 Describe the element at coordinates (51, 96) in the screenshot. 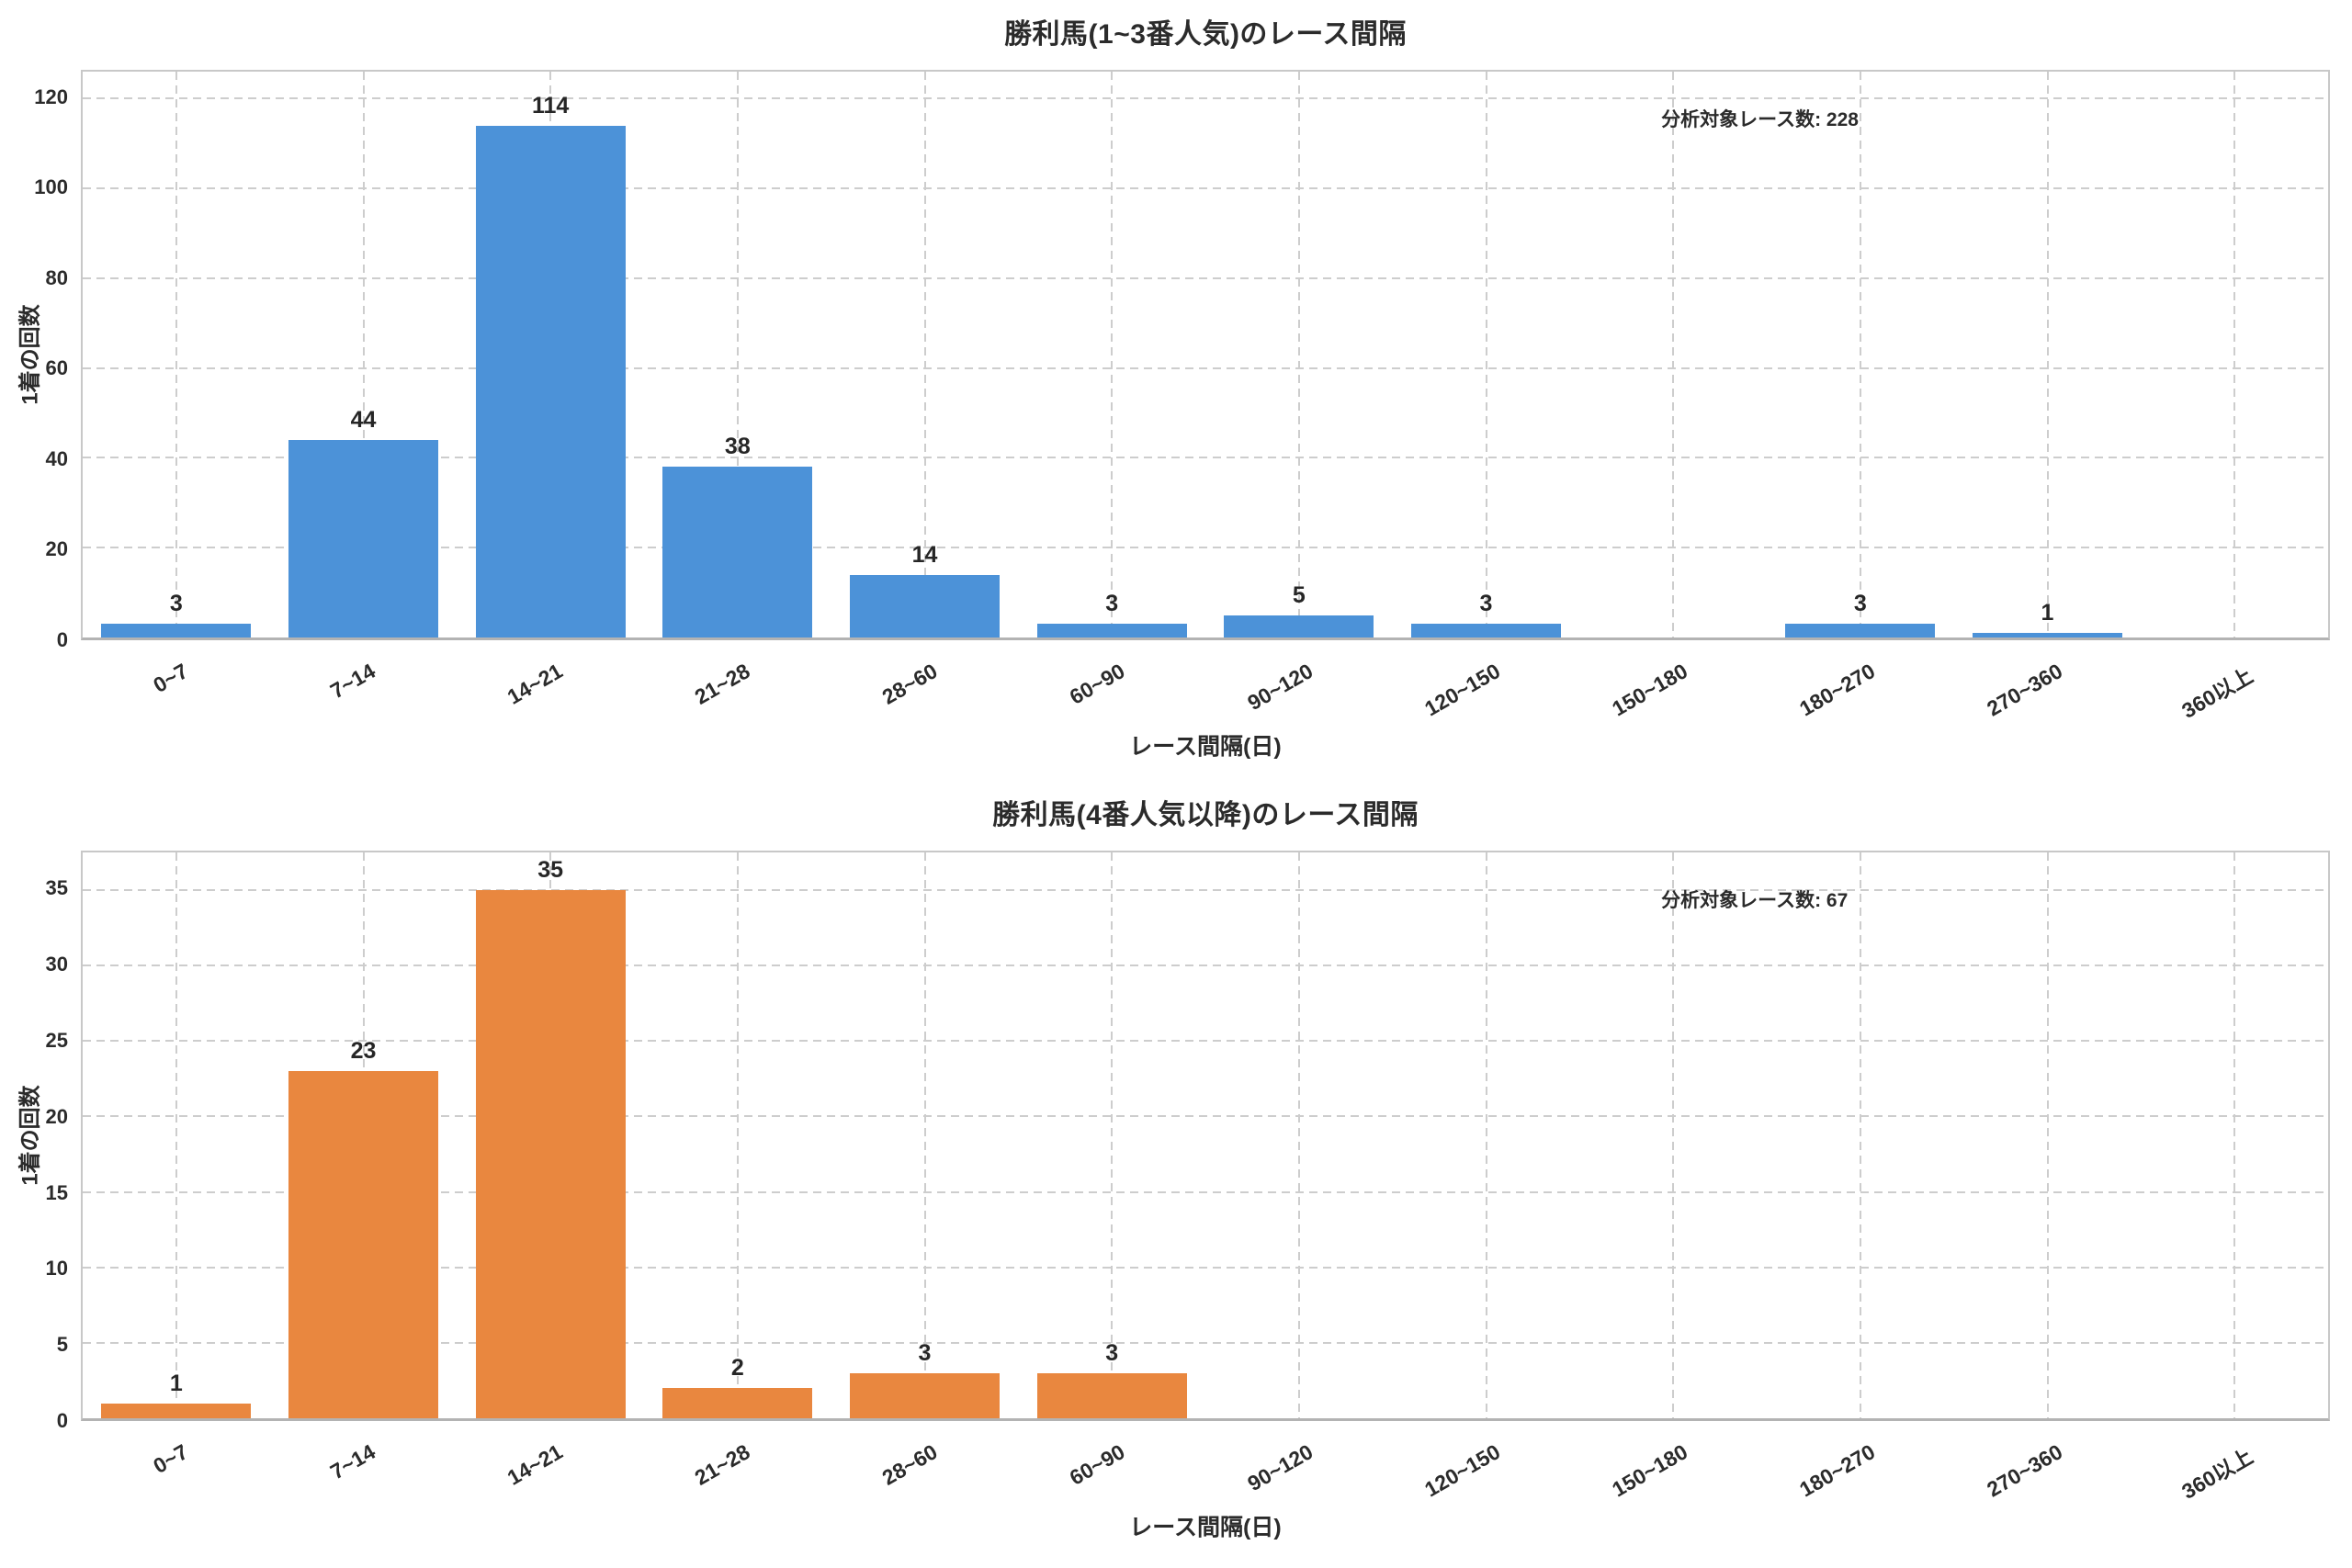

I see `y-tick-label: 120` at that location.